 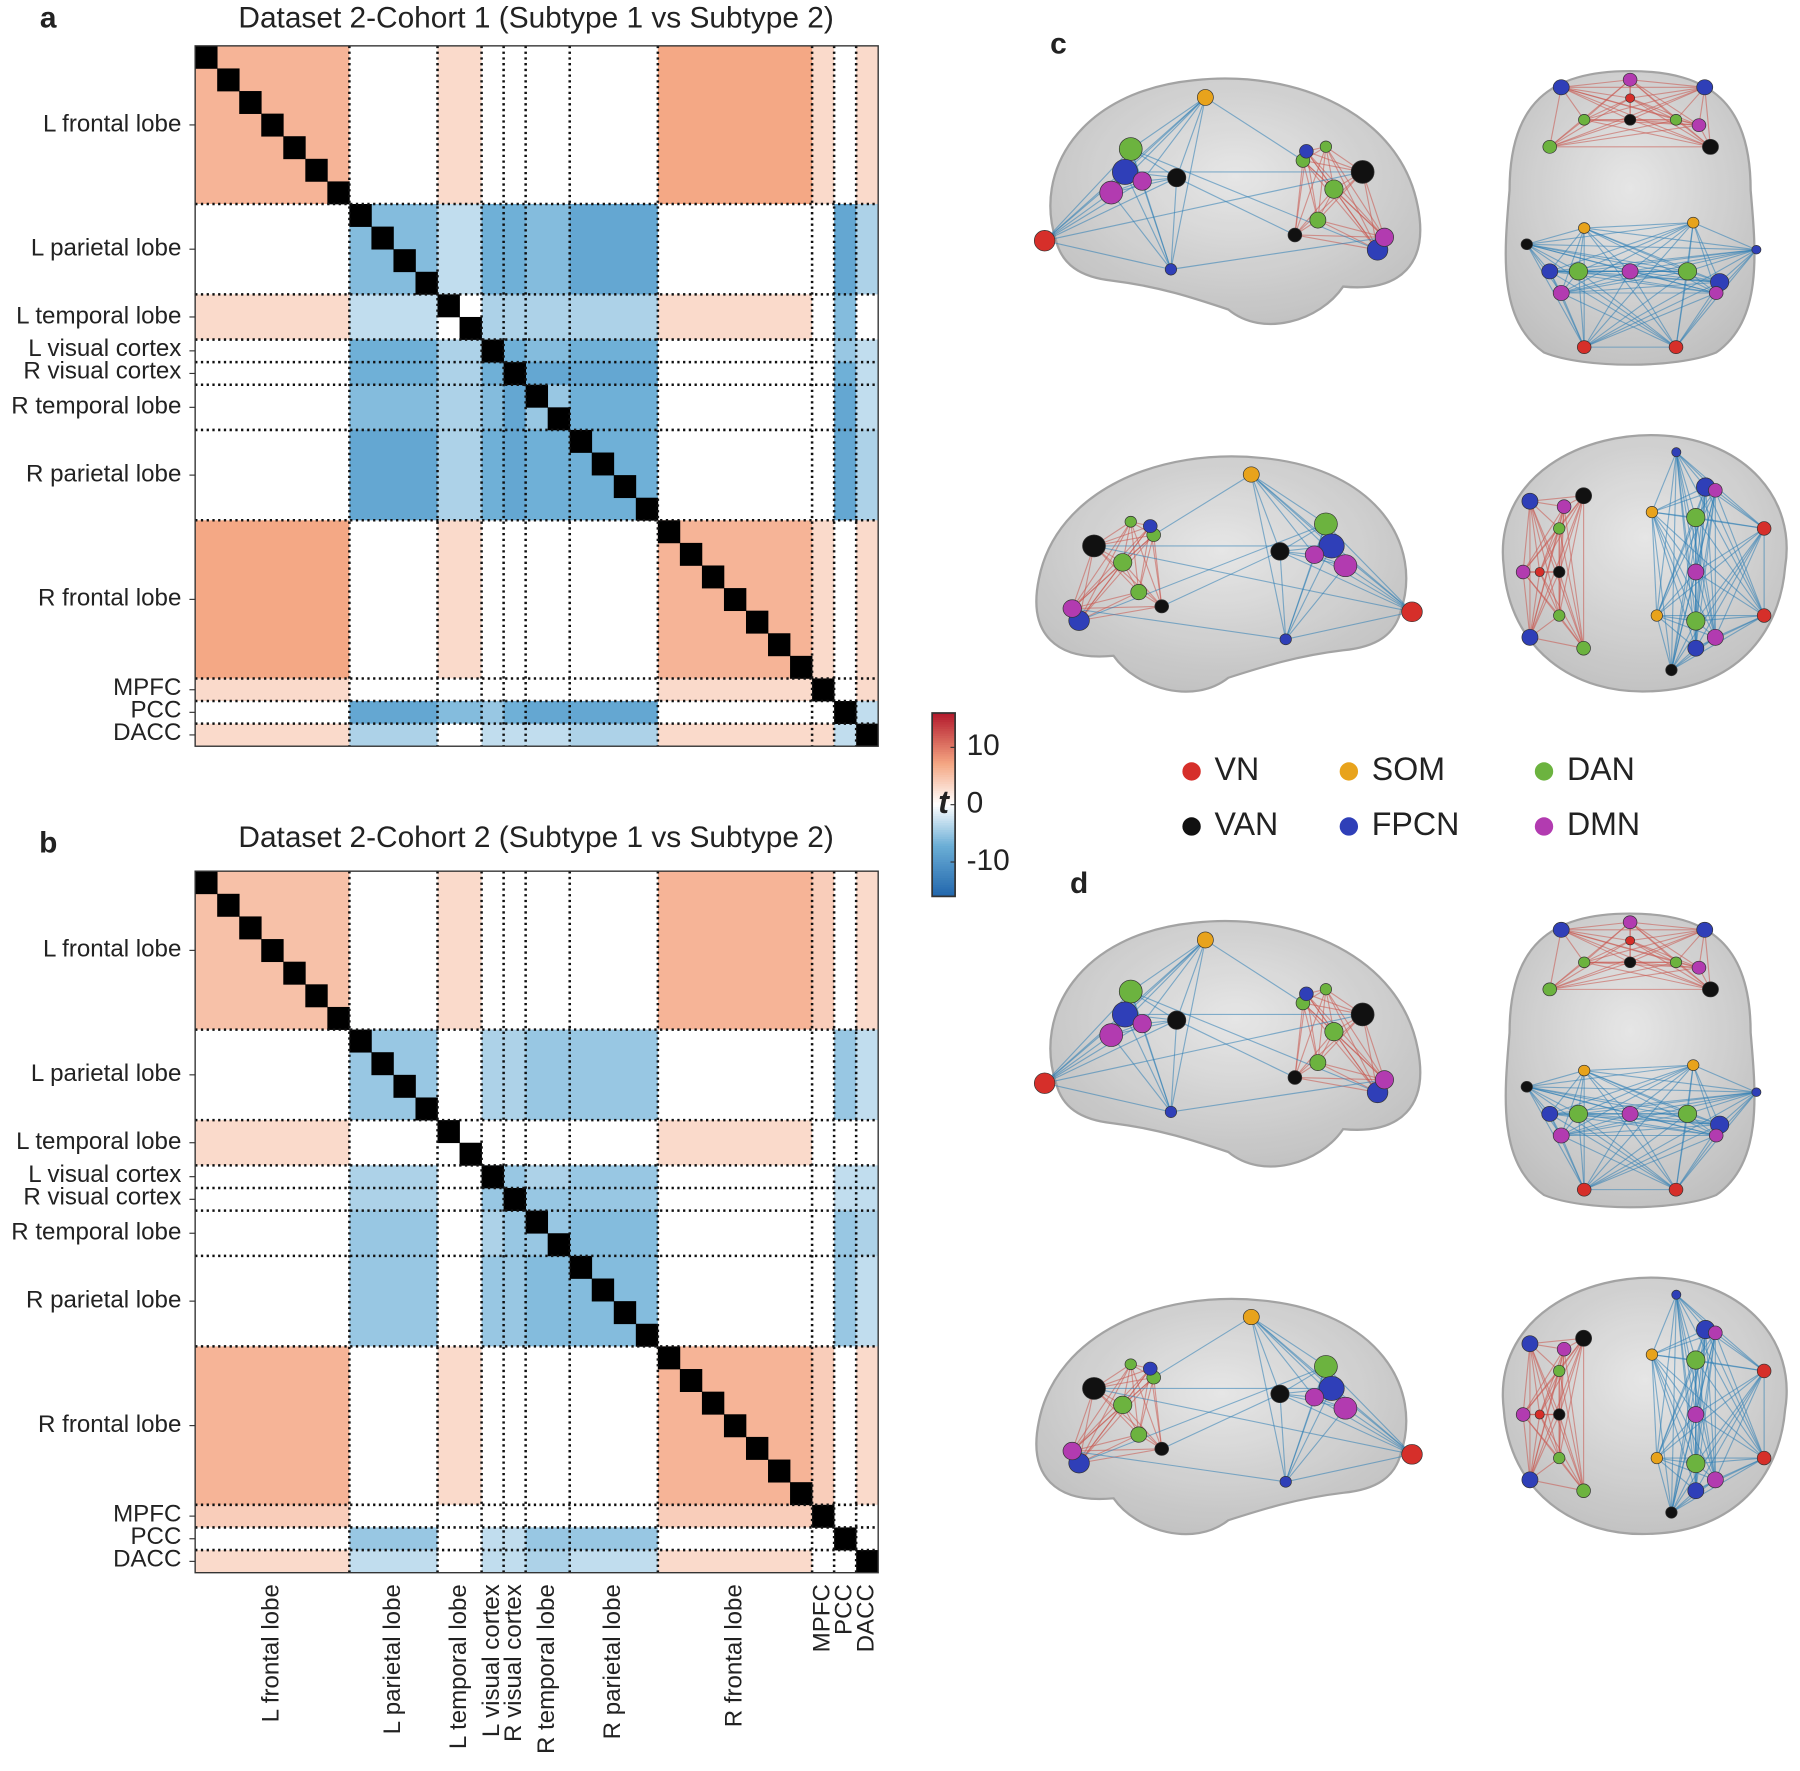 I want to click on column-label: L visual cortex, so click(x=491, y=1660).